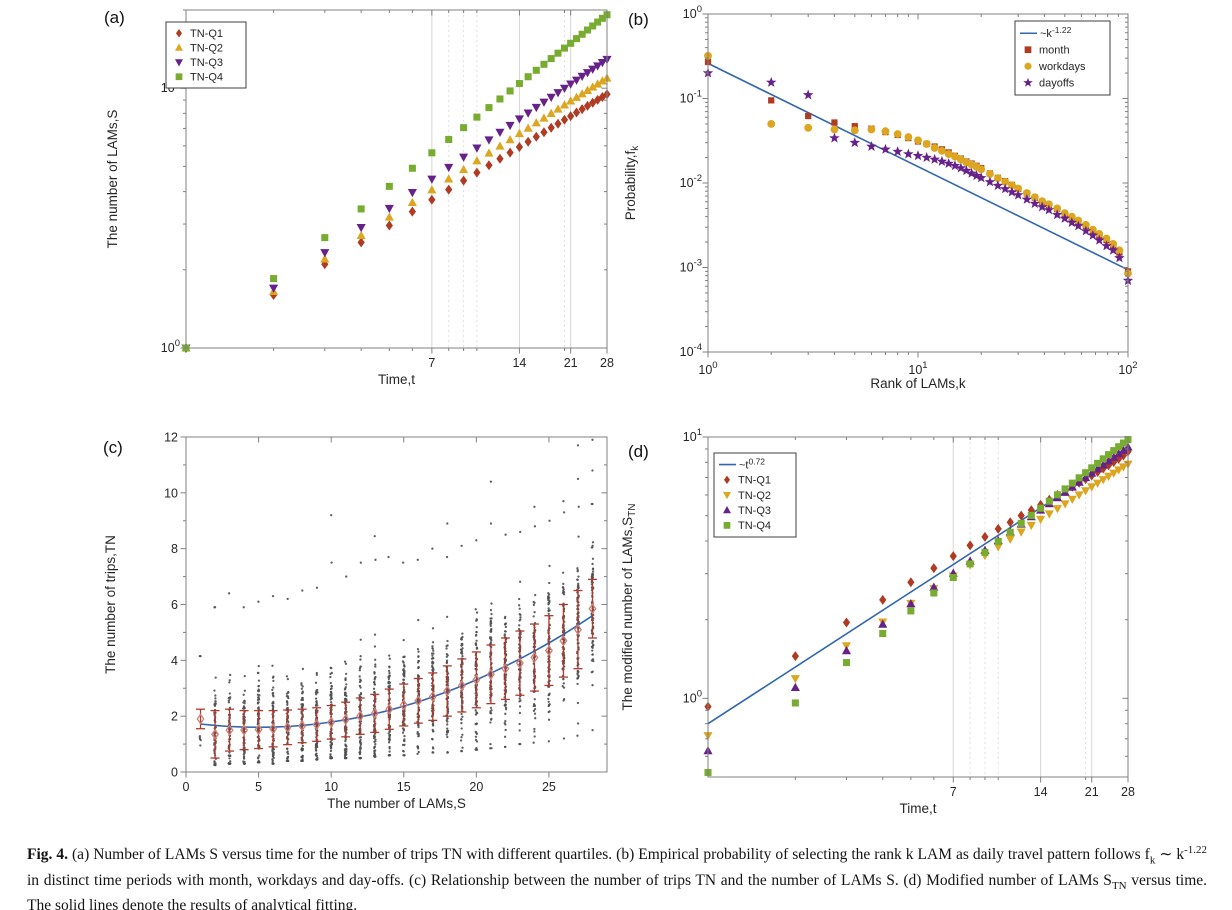 This screenshot has width=1232, height=910. What do you see at coordinates (691, 350) in the screenshot?
I see `svg-text: 10⁻⁴` at bounding box center [691, 350].